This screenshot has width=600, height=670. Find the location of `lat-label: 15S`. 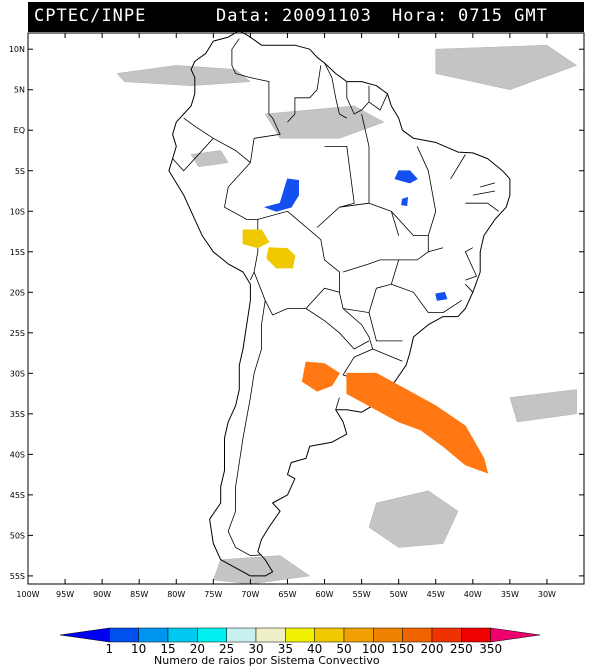

lat-label: 15S is located at coordinates (17, 252).